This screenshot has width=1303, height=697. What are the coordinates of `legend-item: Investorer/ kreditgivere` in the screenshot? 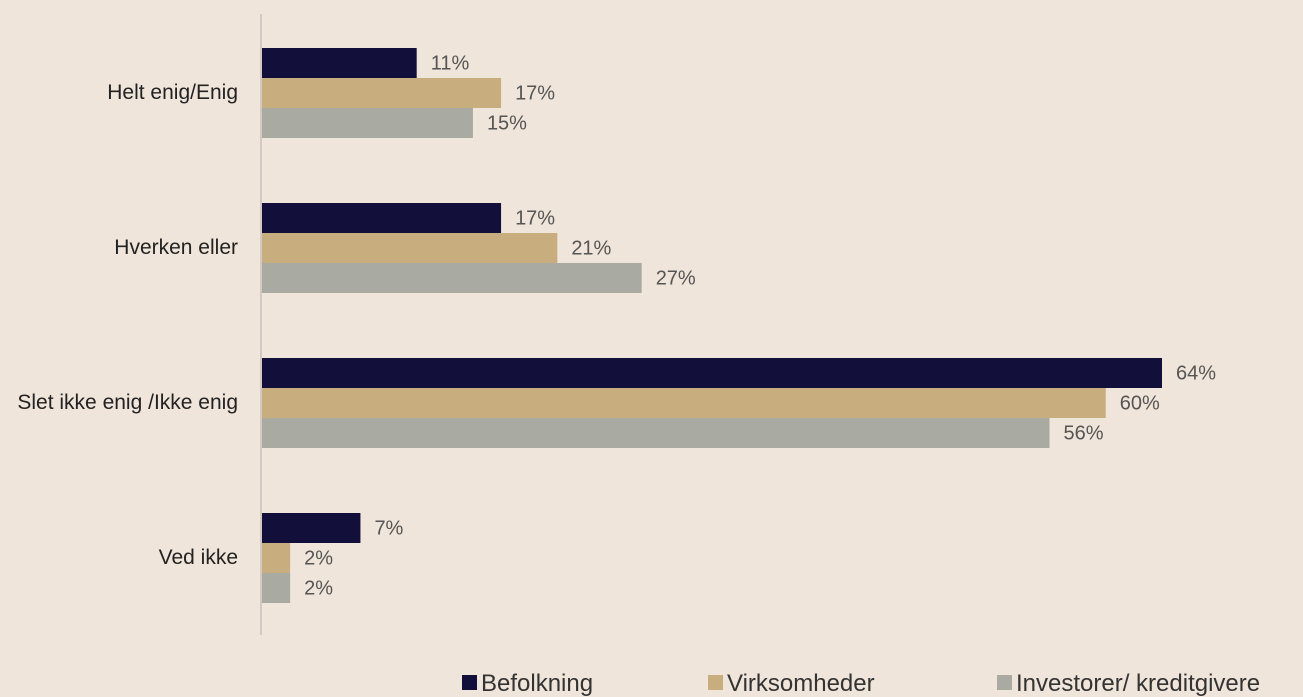 It's located at (1128, 683).